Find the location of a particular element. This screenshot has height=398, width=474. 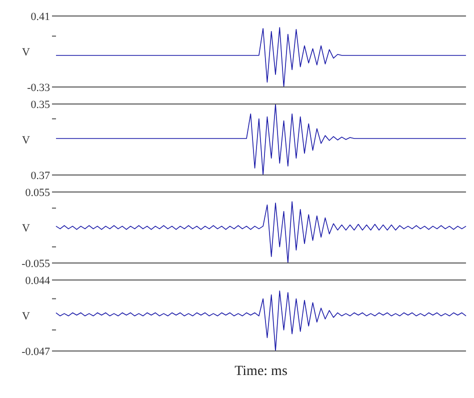

y-tick-label: 0.41 is located at coordinates (40, 16).